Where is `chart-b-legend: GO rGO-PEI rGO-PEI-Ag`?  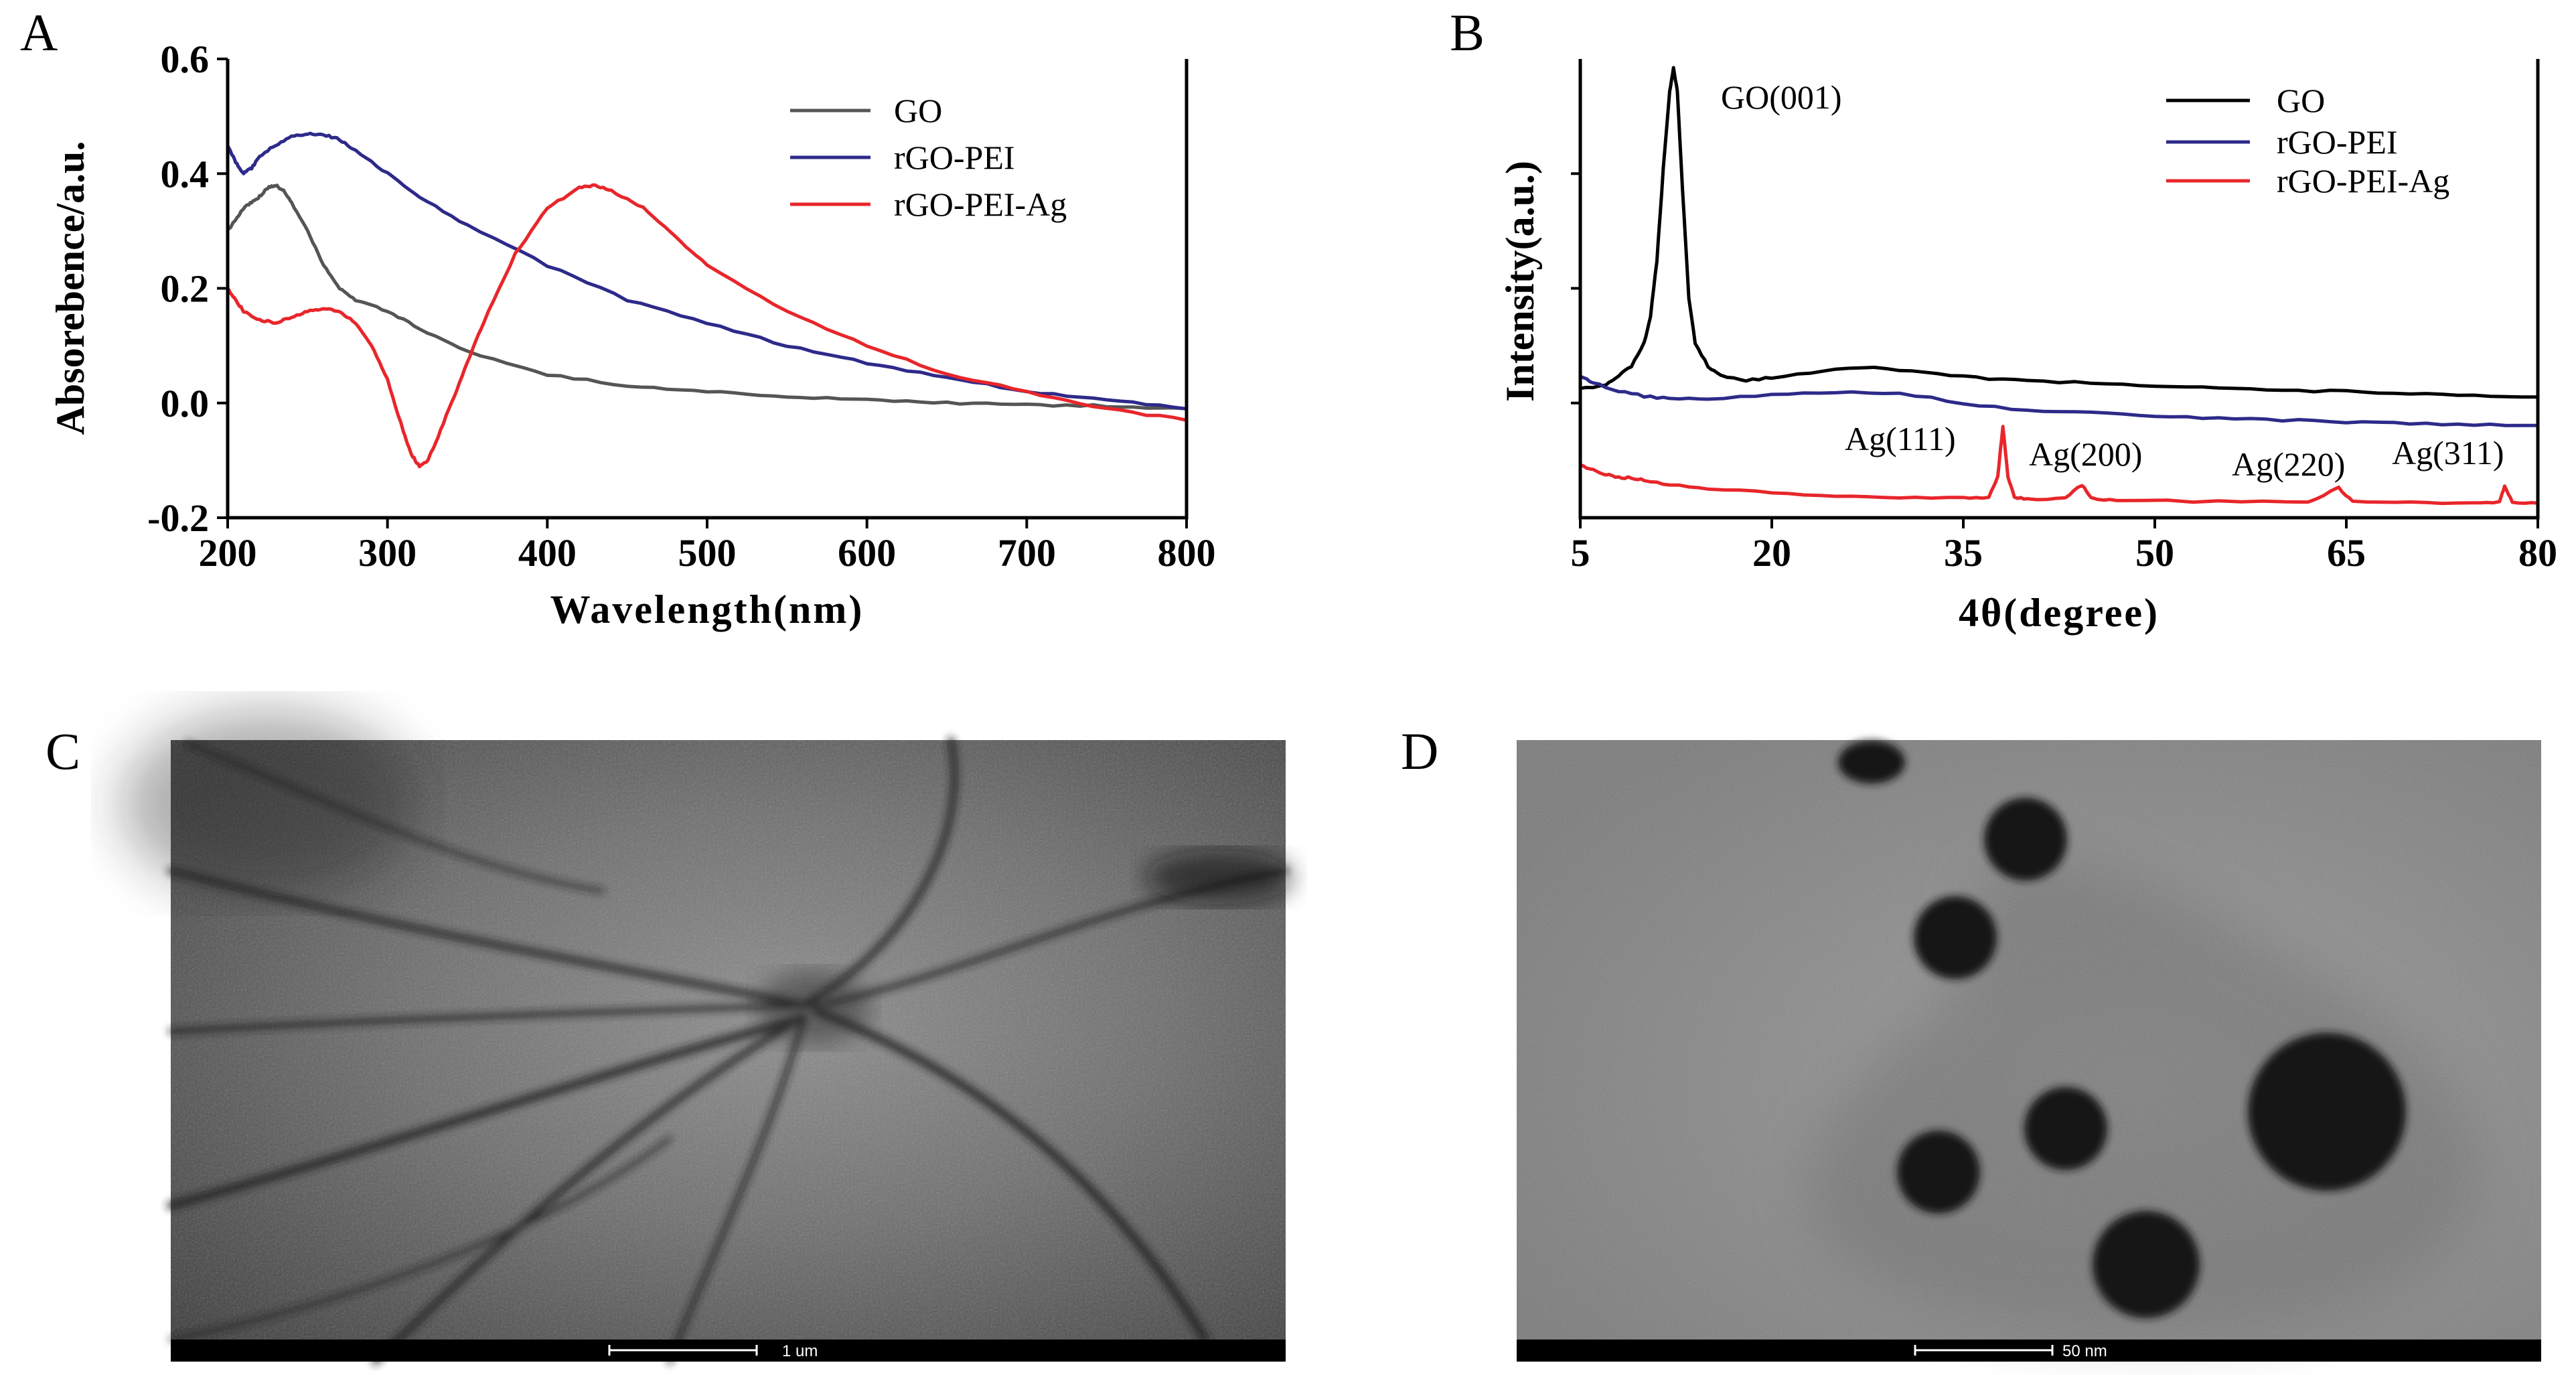
chart-b-legend: GO rGO-PEI rGO-PEI-Ag is located at coordinates (2307, 141).